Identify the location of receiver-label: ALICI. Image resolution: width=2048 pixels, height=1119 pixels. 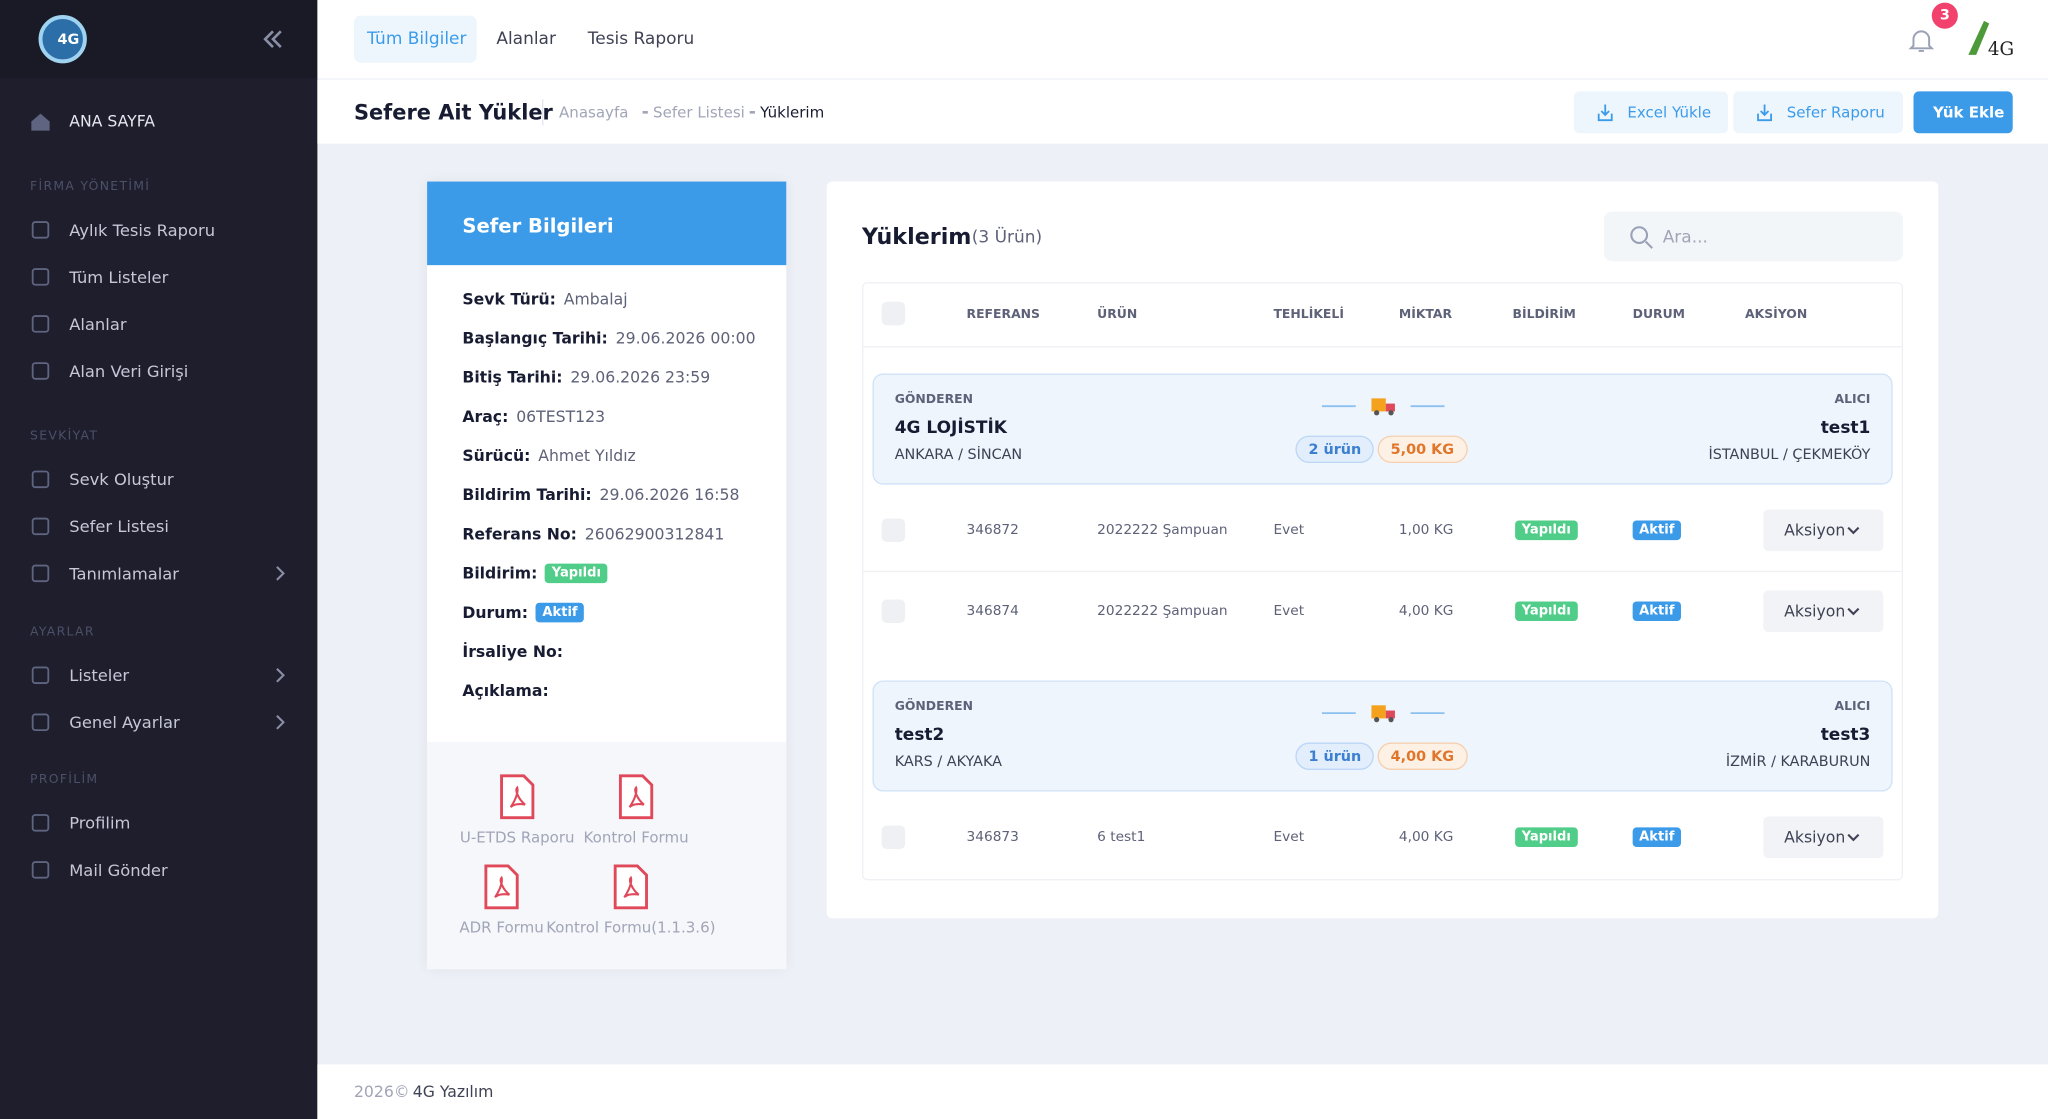
(1852, 706).